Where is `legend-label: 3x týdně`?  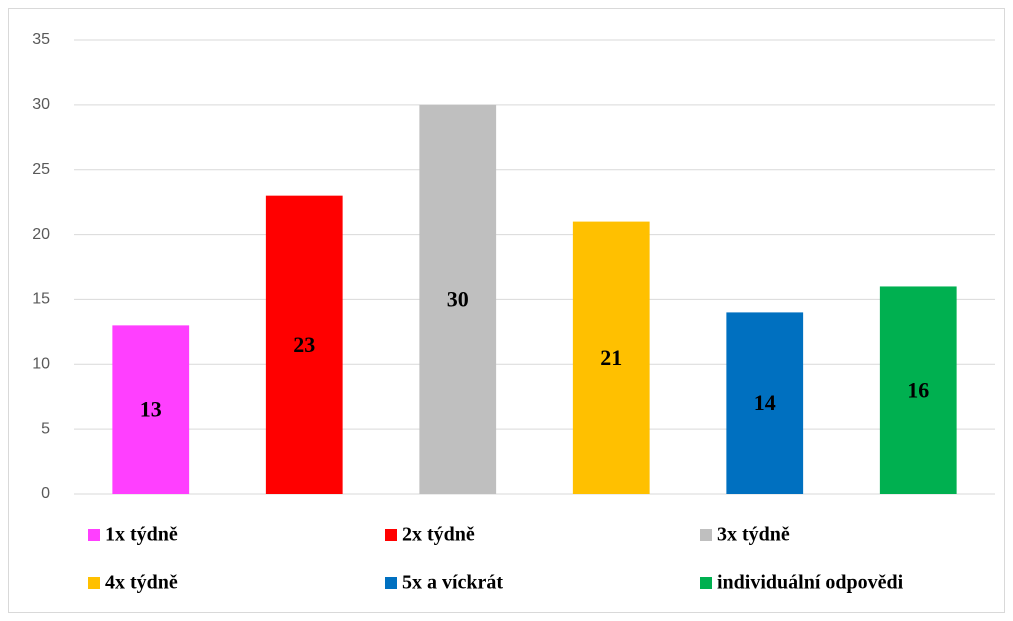 legend-label: 3x týdně is located at coordinates (753, 535).